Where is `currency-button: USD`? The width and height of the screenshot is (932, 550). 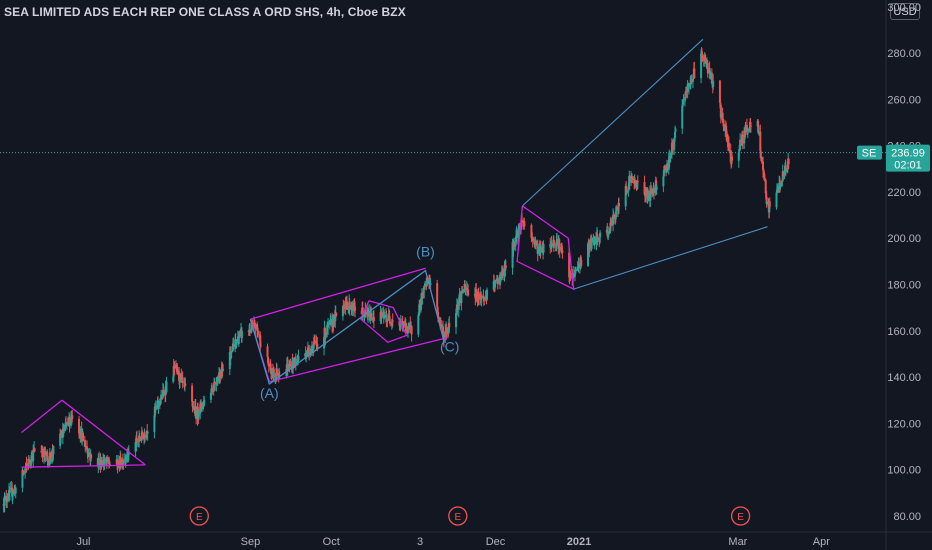 currency-button: USD is located at coordinates (905, 11).